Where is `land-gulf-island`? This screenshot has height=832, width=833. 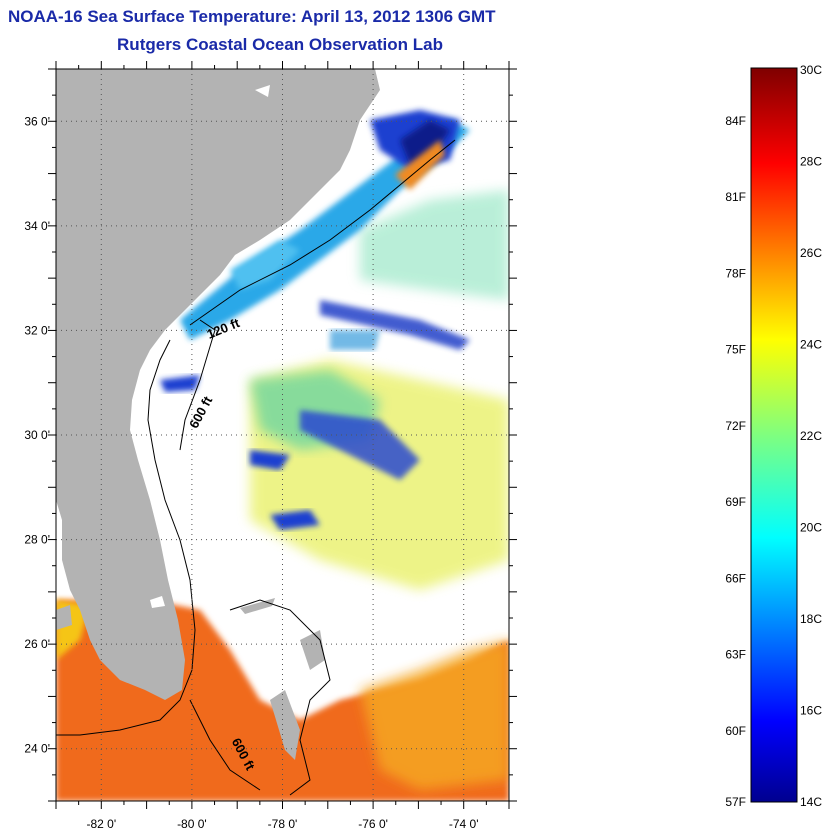 land-gulf-island is located at coordinates (64, 617).